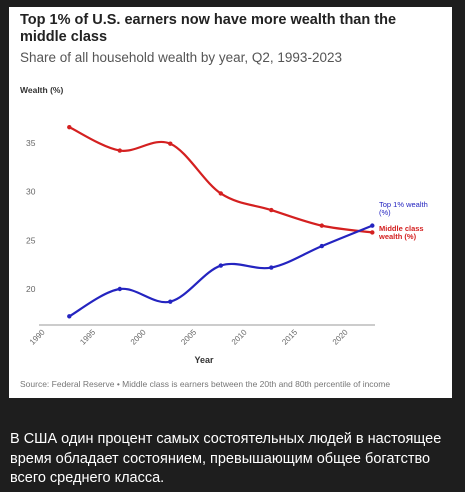 Image resolution: width=465 pixels, height=492 pixels. I want to click on y-tick-label: 35, so click(31, 143).